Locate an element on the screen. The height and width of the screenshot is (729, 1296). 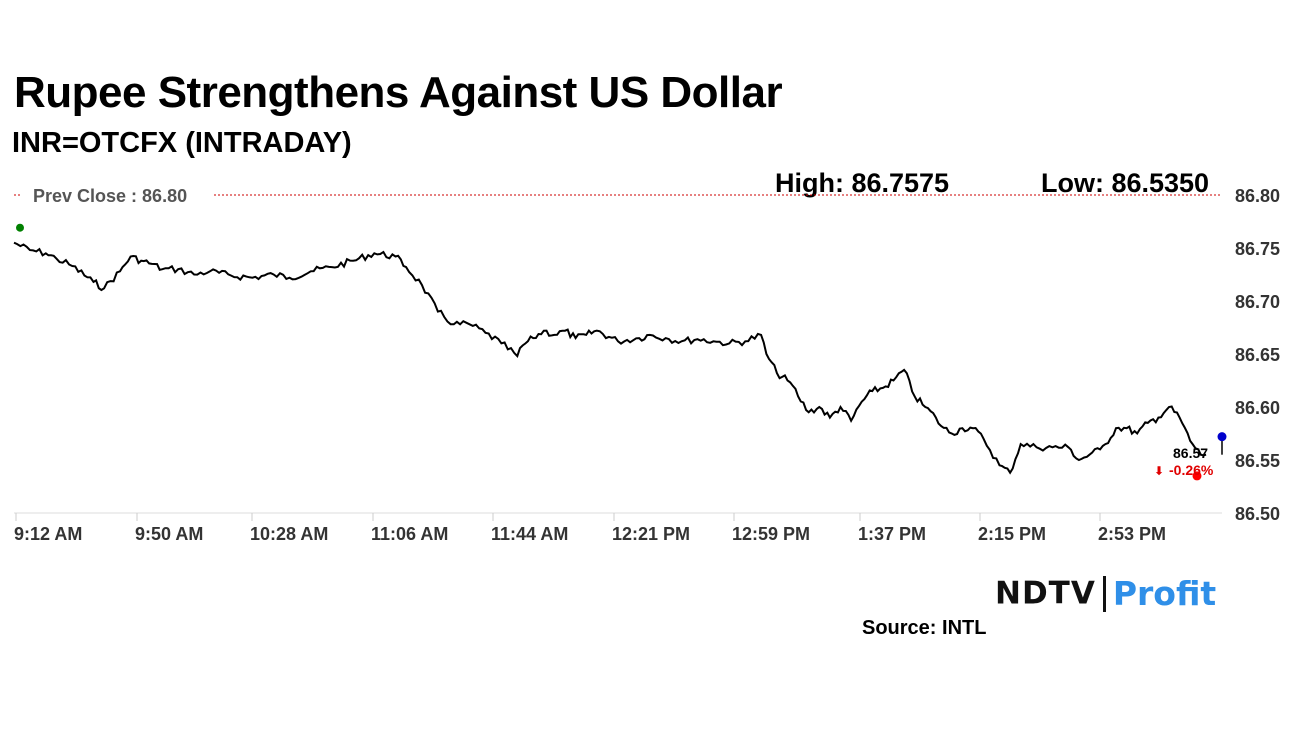
x-tick-label: 2:53 PM is located at coordinates (1132, 534).